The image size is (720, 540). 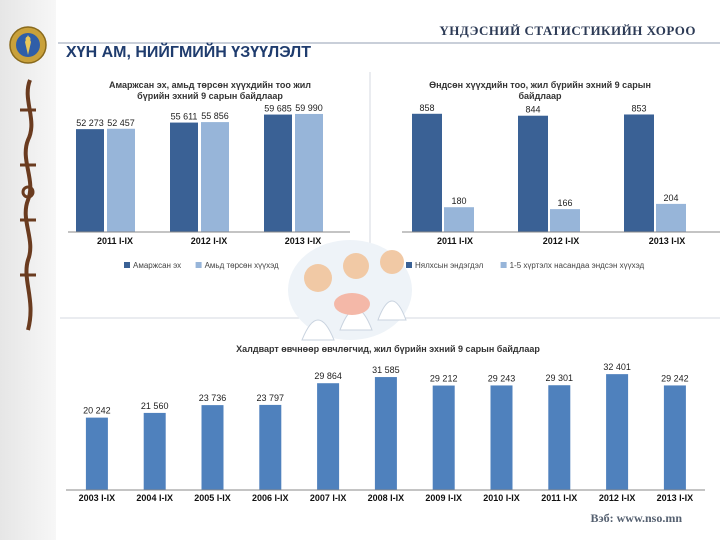 What do you see at coordinates (386, 370) in the screenshot?
I see `infectious-chart-value-label: 31 585` at bounding box center [386, 370].